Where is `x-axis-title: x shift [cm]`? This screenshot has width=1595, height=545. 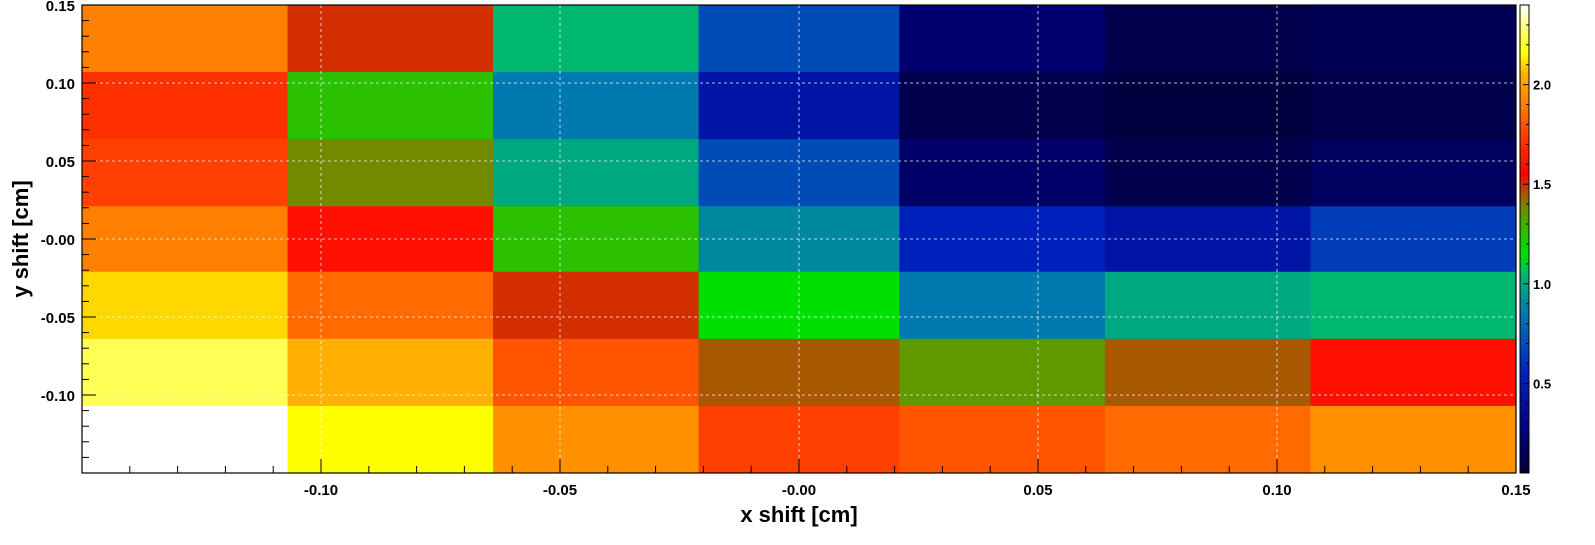 x-axis-title: x shift [cm] is located at coordinates (798, 514).